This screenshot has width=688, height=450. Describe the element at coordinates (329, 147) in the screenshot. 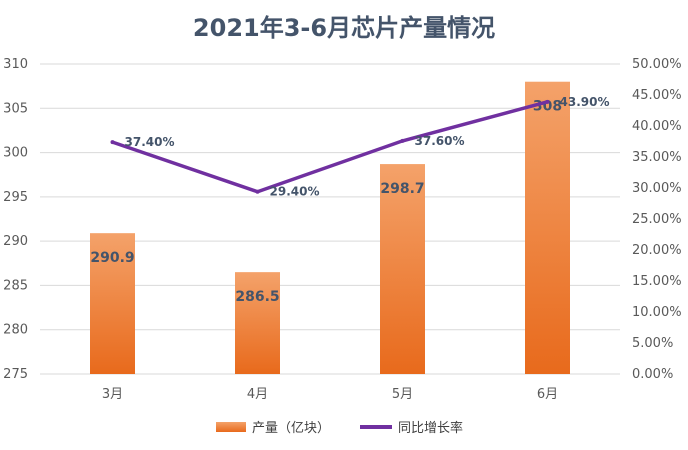

I see `line-series` at that location.